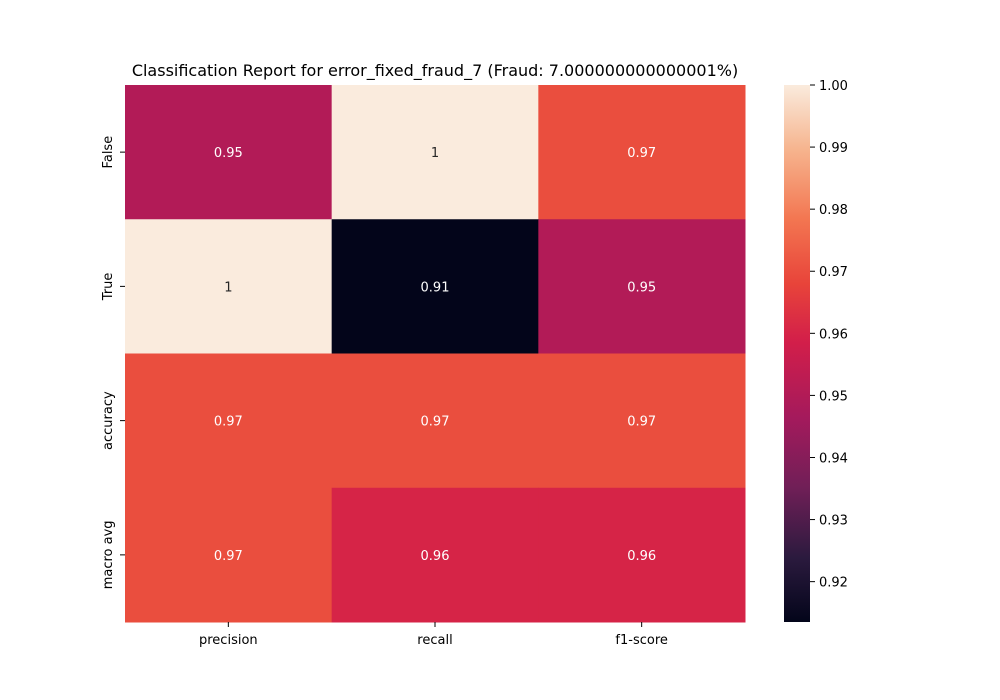 This screenshot has height=700, width=1000. What do you see at coordinates (833, 210) in the screenshot?
I see `colorbar-tick-label: 0.98` at bounding box center [833, 210].